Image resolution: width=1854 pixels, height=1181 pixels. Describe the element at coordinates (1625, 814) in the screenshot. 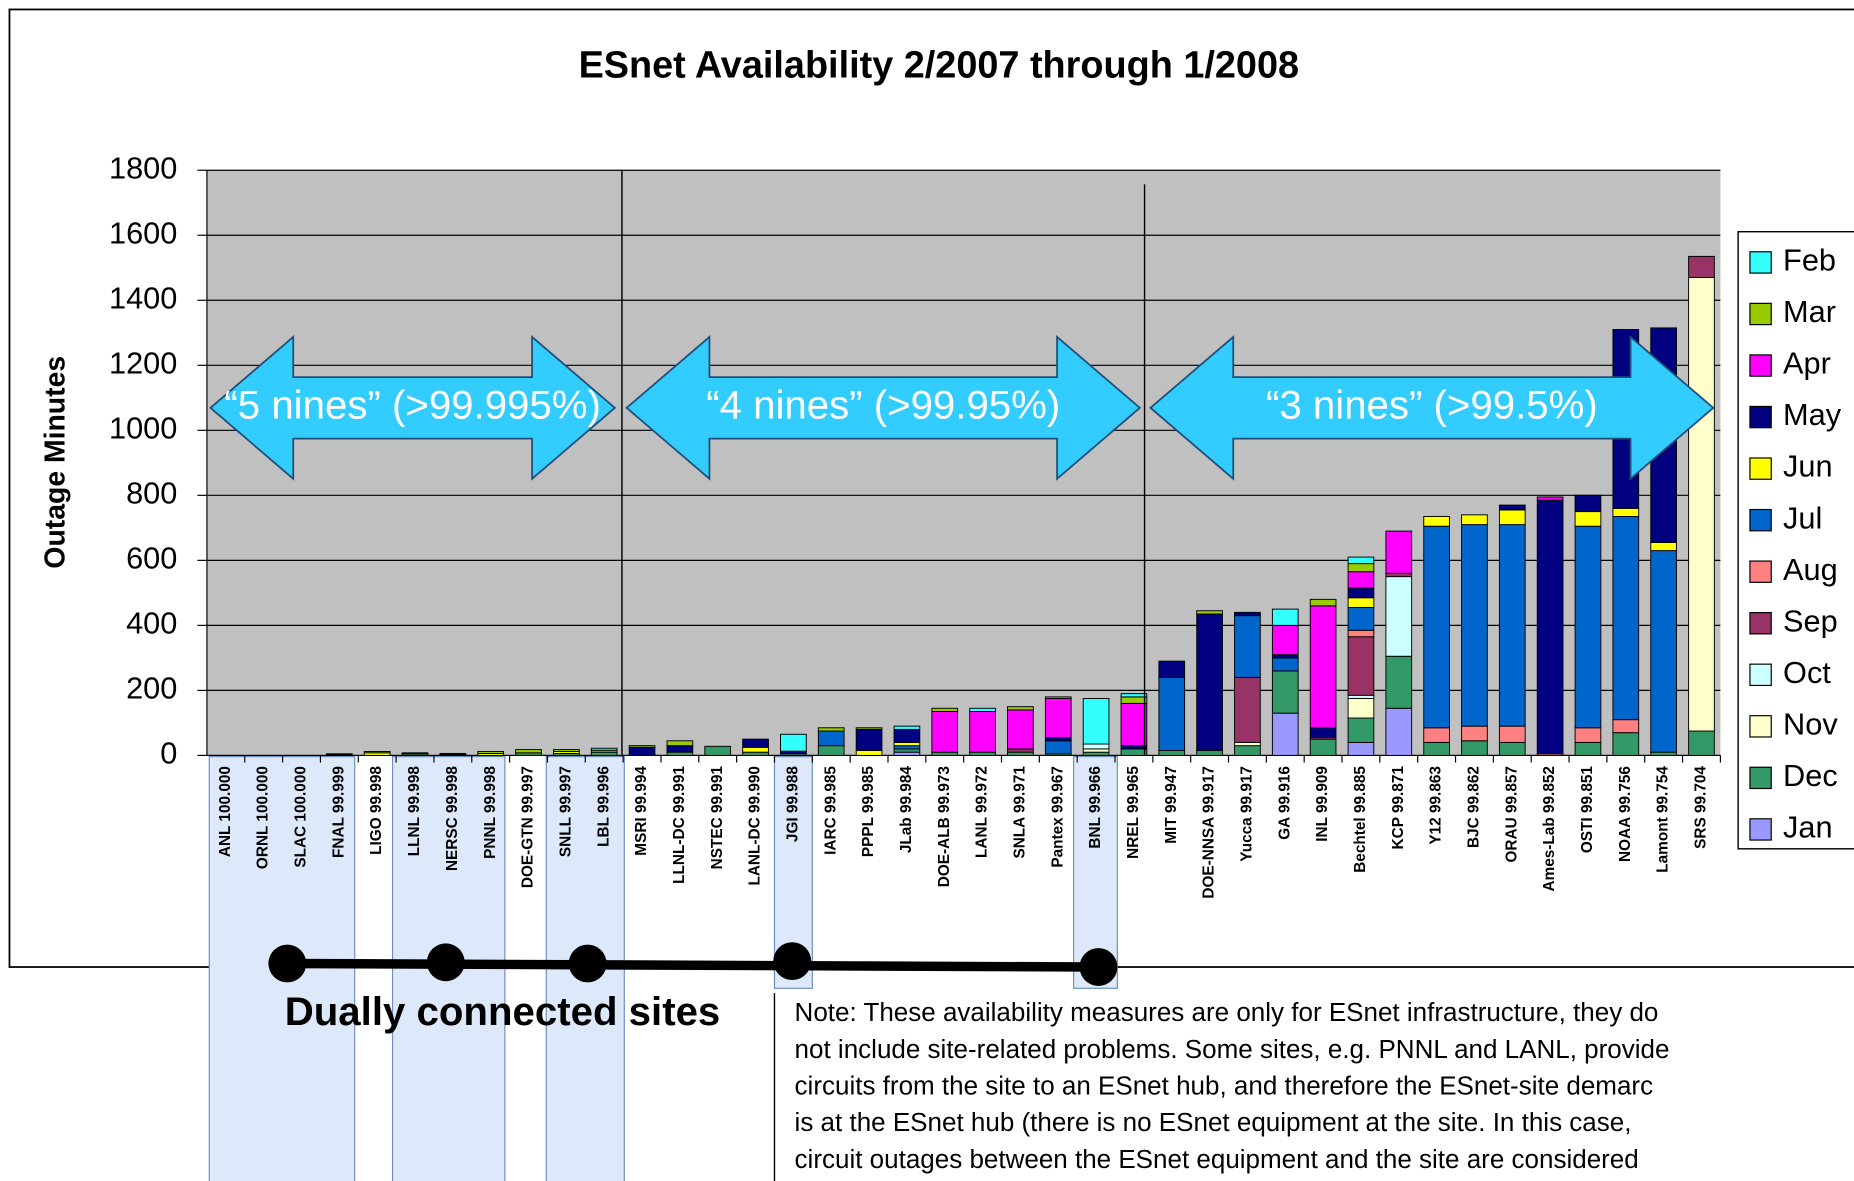

I see `x-tick-label: NOAA 99.756` at that location.